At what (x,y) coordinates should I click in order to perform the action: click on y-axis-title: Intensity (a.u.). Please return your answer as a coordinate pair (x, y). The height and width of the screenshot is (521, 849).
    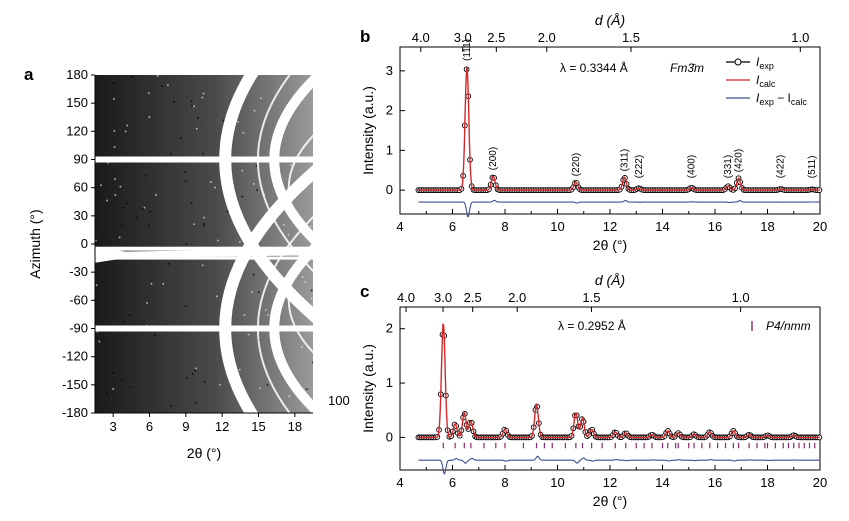
    Looking at the image, I should click on (368, 130).